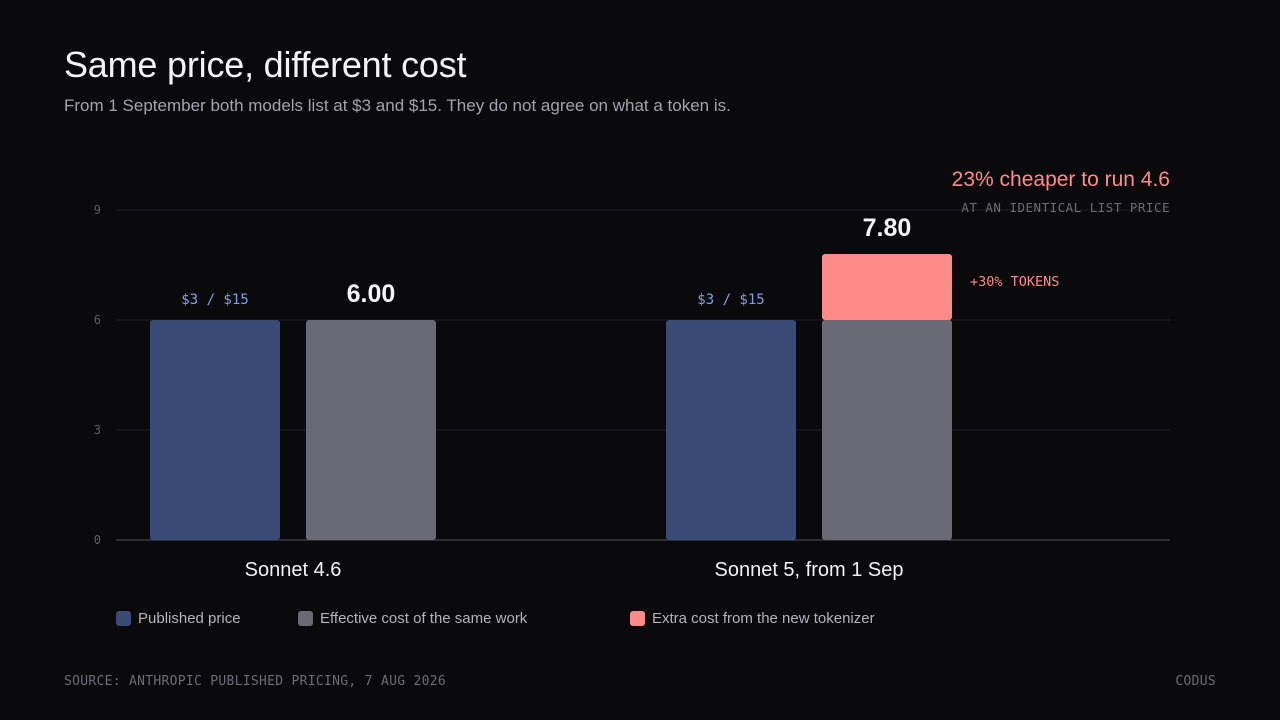 This screenshot has height=720, width=1280. I want to click on legend-swatch-effective, so click(305, 618).